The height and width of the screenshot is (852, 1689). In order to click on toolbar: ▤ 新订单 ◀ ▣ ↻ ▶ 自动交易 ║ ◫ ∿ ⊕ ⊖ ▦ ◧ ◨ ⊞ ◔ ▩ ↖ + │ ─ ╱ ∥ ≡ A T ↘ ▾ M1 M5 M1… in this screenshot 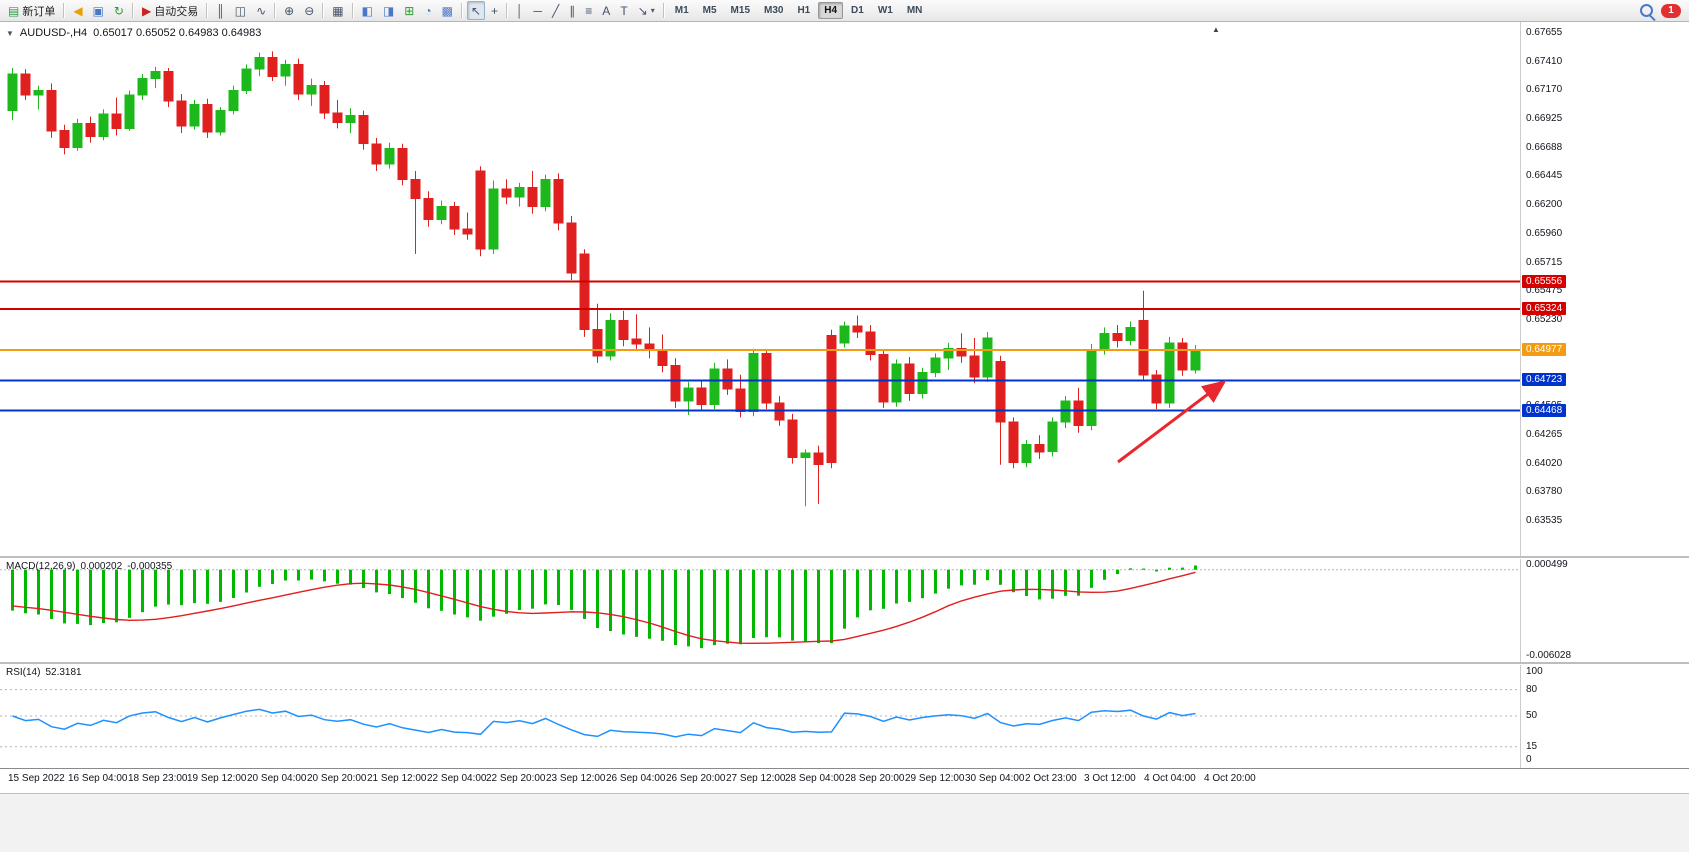, I will do `click(844, 11)`.